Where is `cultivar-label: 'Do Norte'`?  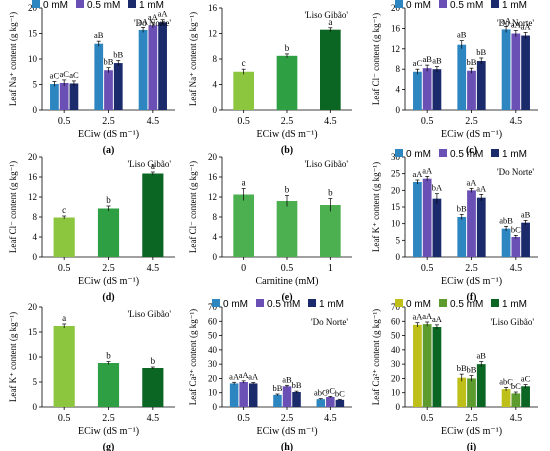
cultivar-label: 'Do Norte' is located at coordinates (515, 23).